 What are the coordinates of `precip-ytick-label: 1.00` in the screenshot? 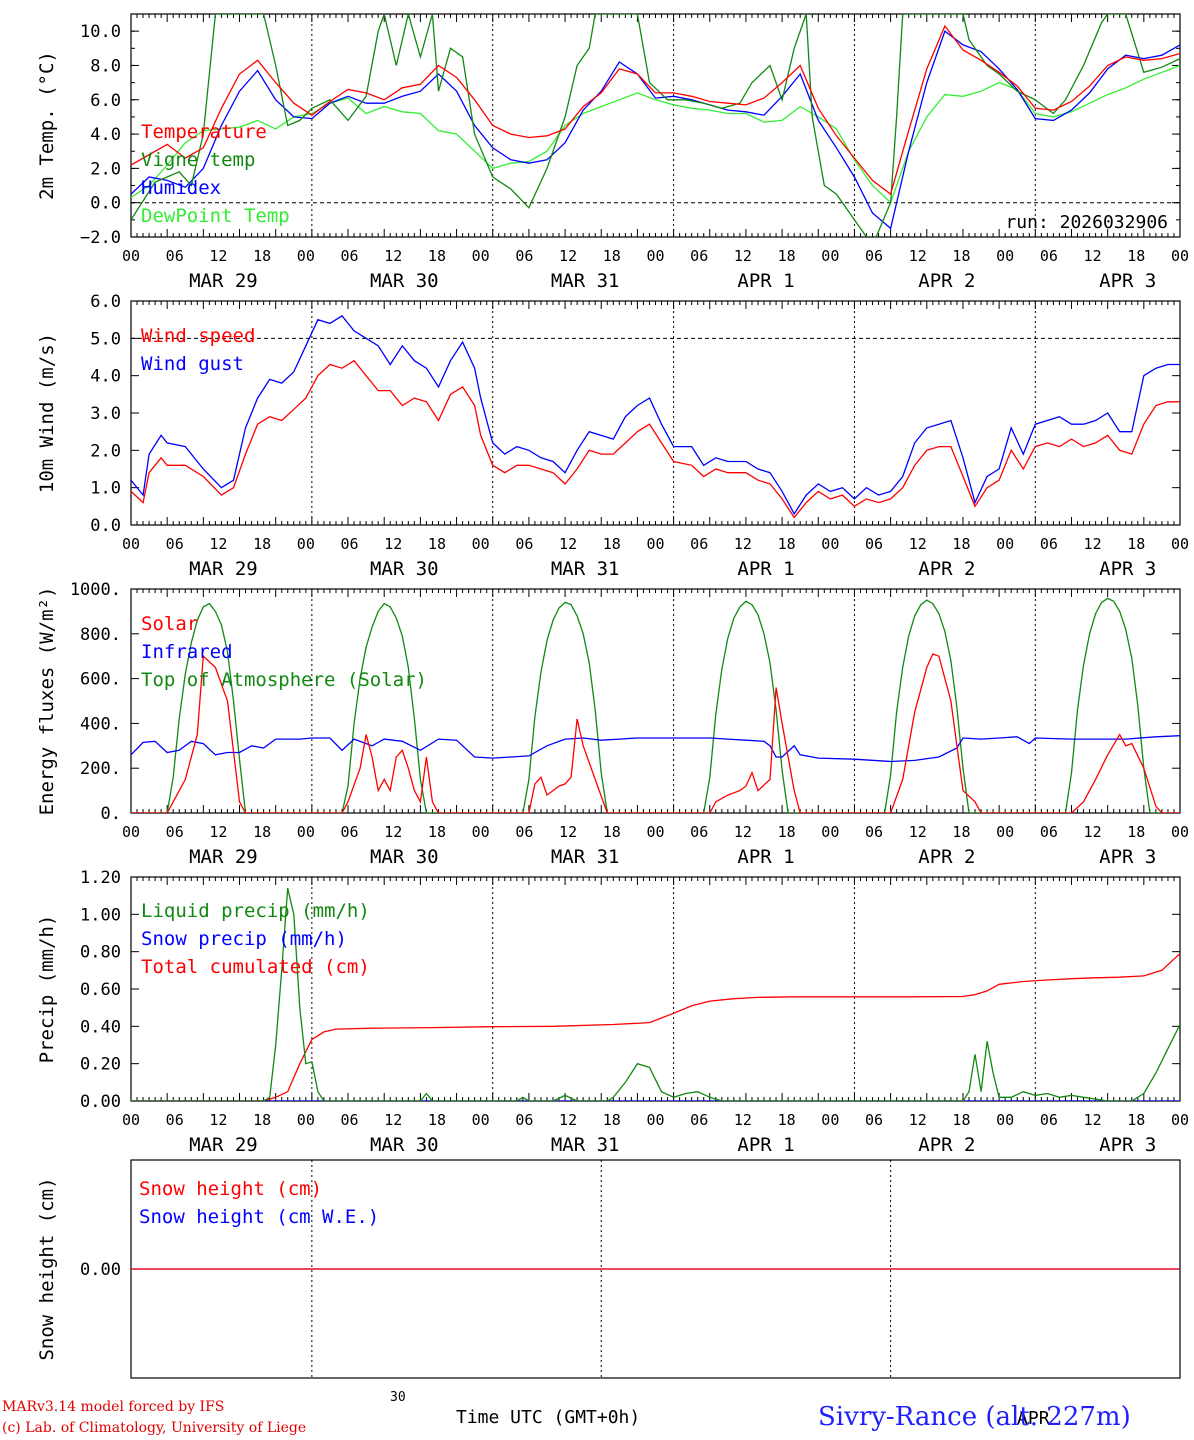 It's located at (100, 915).